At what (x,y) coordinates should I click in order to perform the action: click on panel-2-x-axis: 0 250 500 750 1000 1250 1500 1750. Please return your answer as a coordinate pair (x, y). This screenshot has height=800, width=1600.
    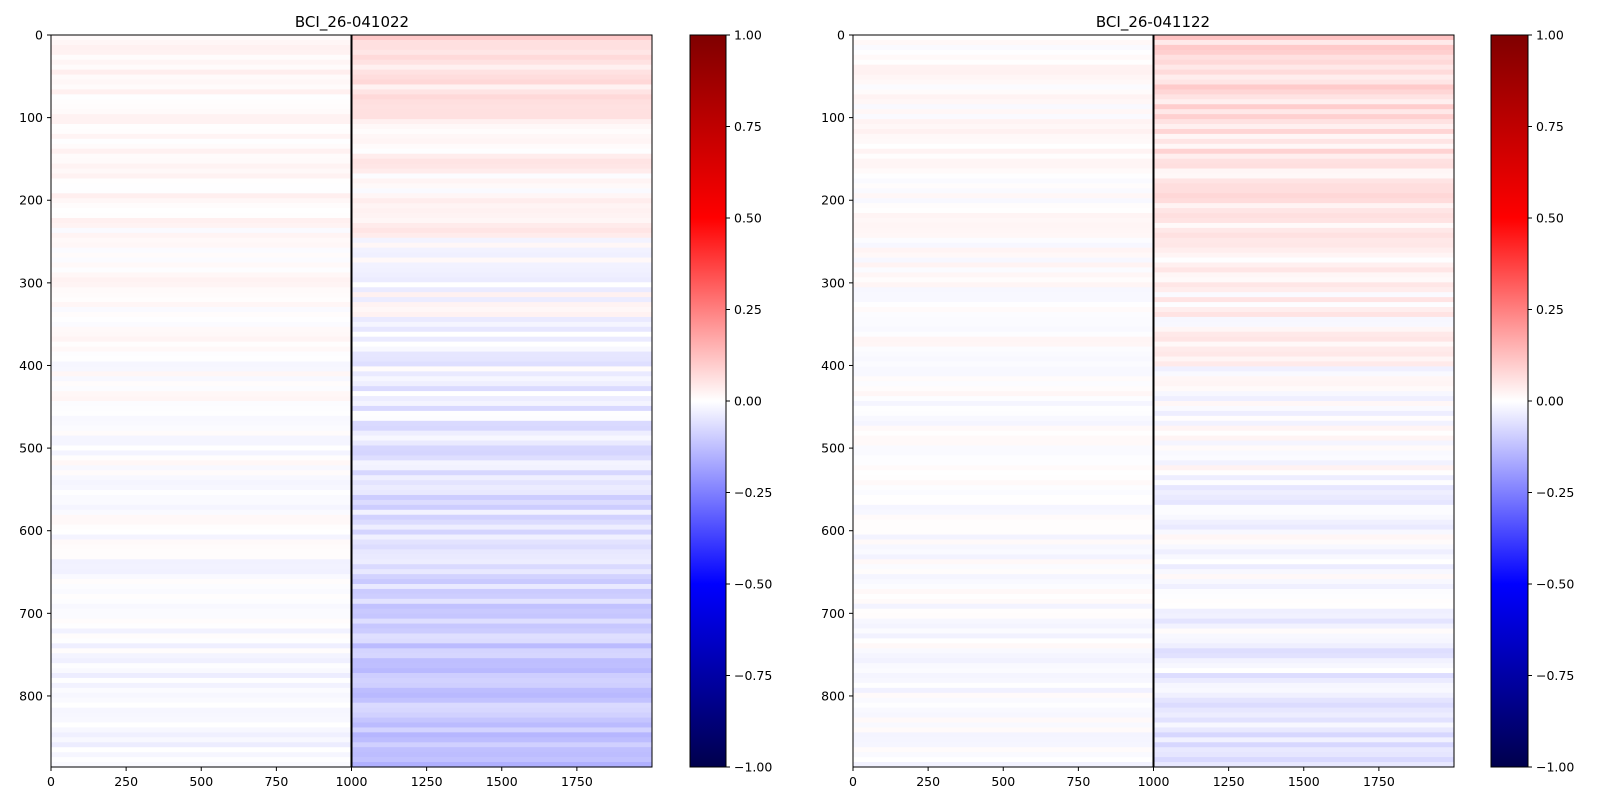
    Looking at the image, I should click on (1122, 778).